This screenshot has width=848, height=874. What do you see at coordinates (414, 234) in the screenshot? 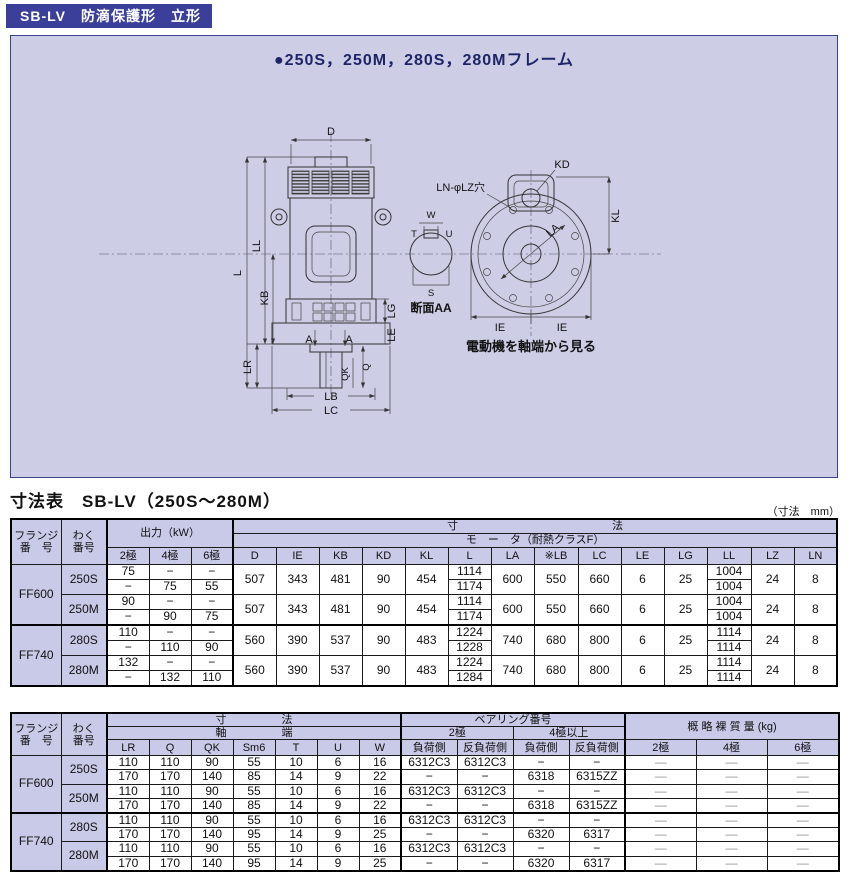
I see `dim-label-t: T` at bounding box center [414, 234].